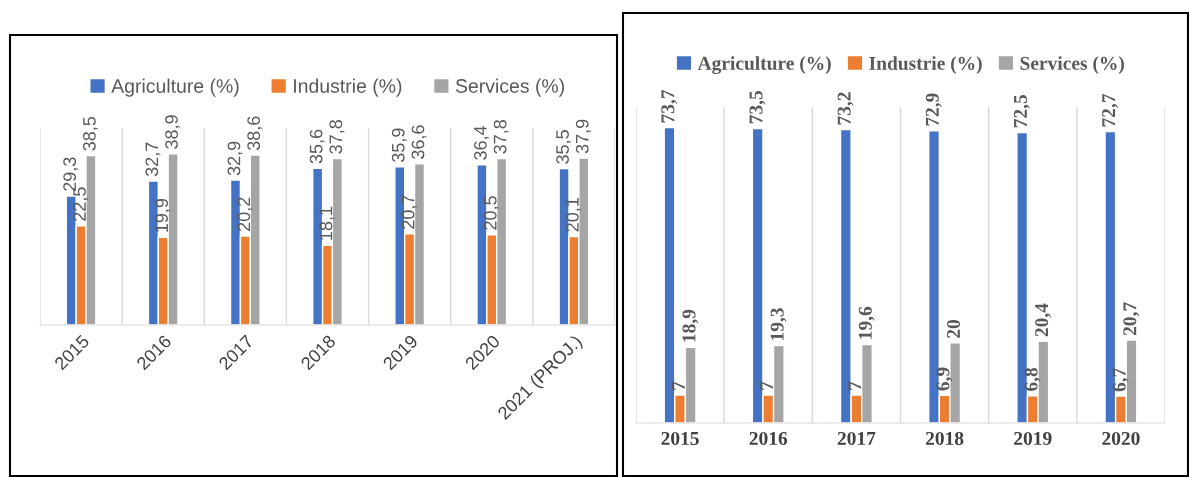 Image resolution: width=1189 pixels, height=477 pixels. Describe the element at coordinates (491, 213) in the screenshot. I see `data-label: 20,5` at that location.